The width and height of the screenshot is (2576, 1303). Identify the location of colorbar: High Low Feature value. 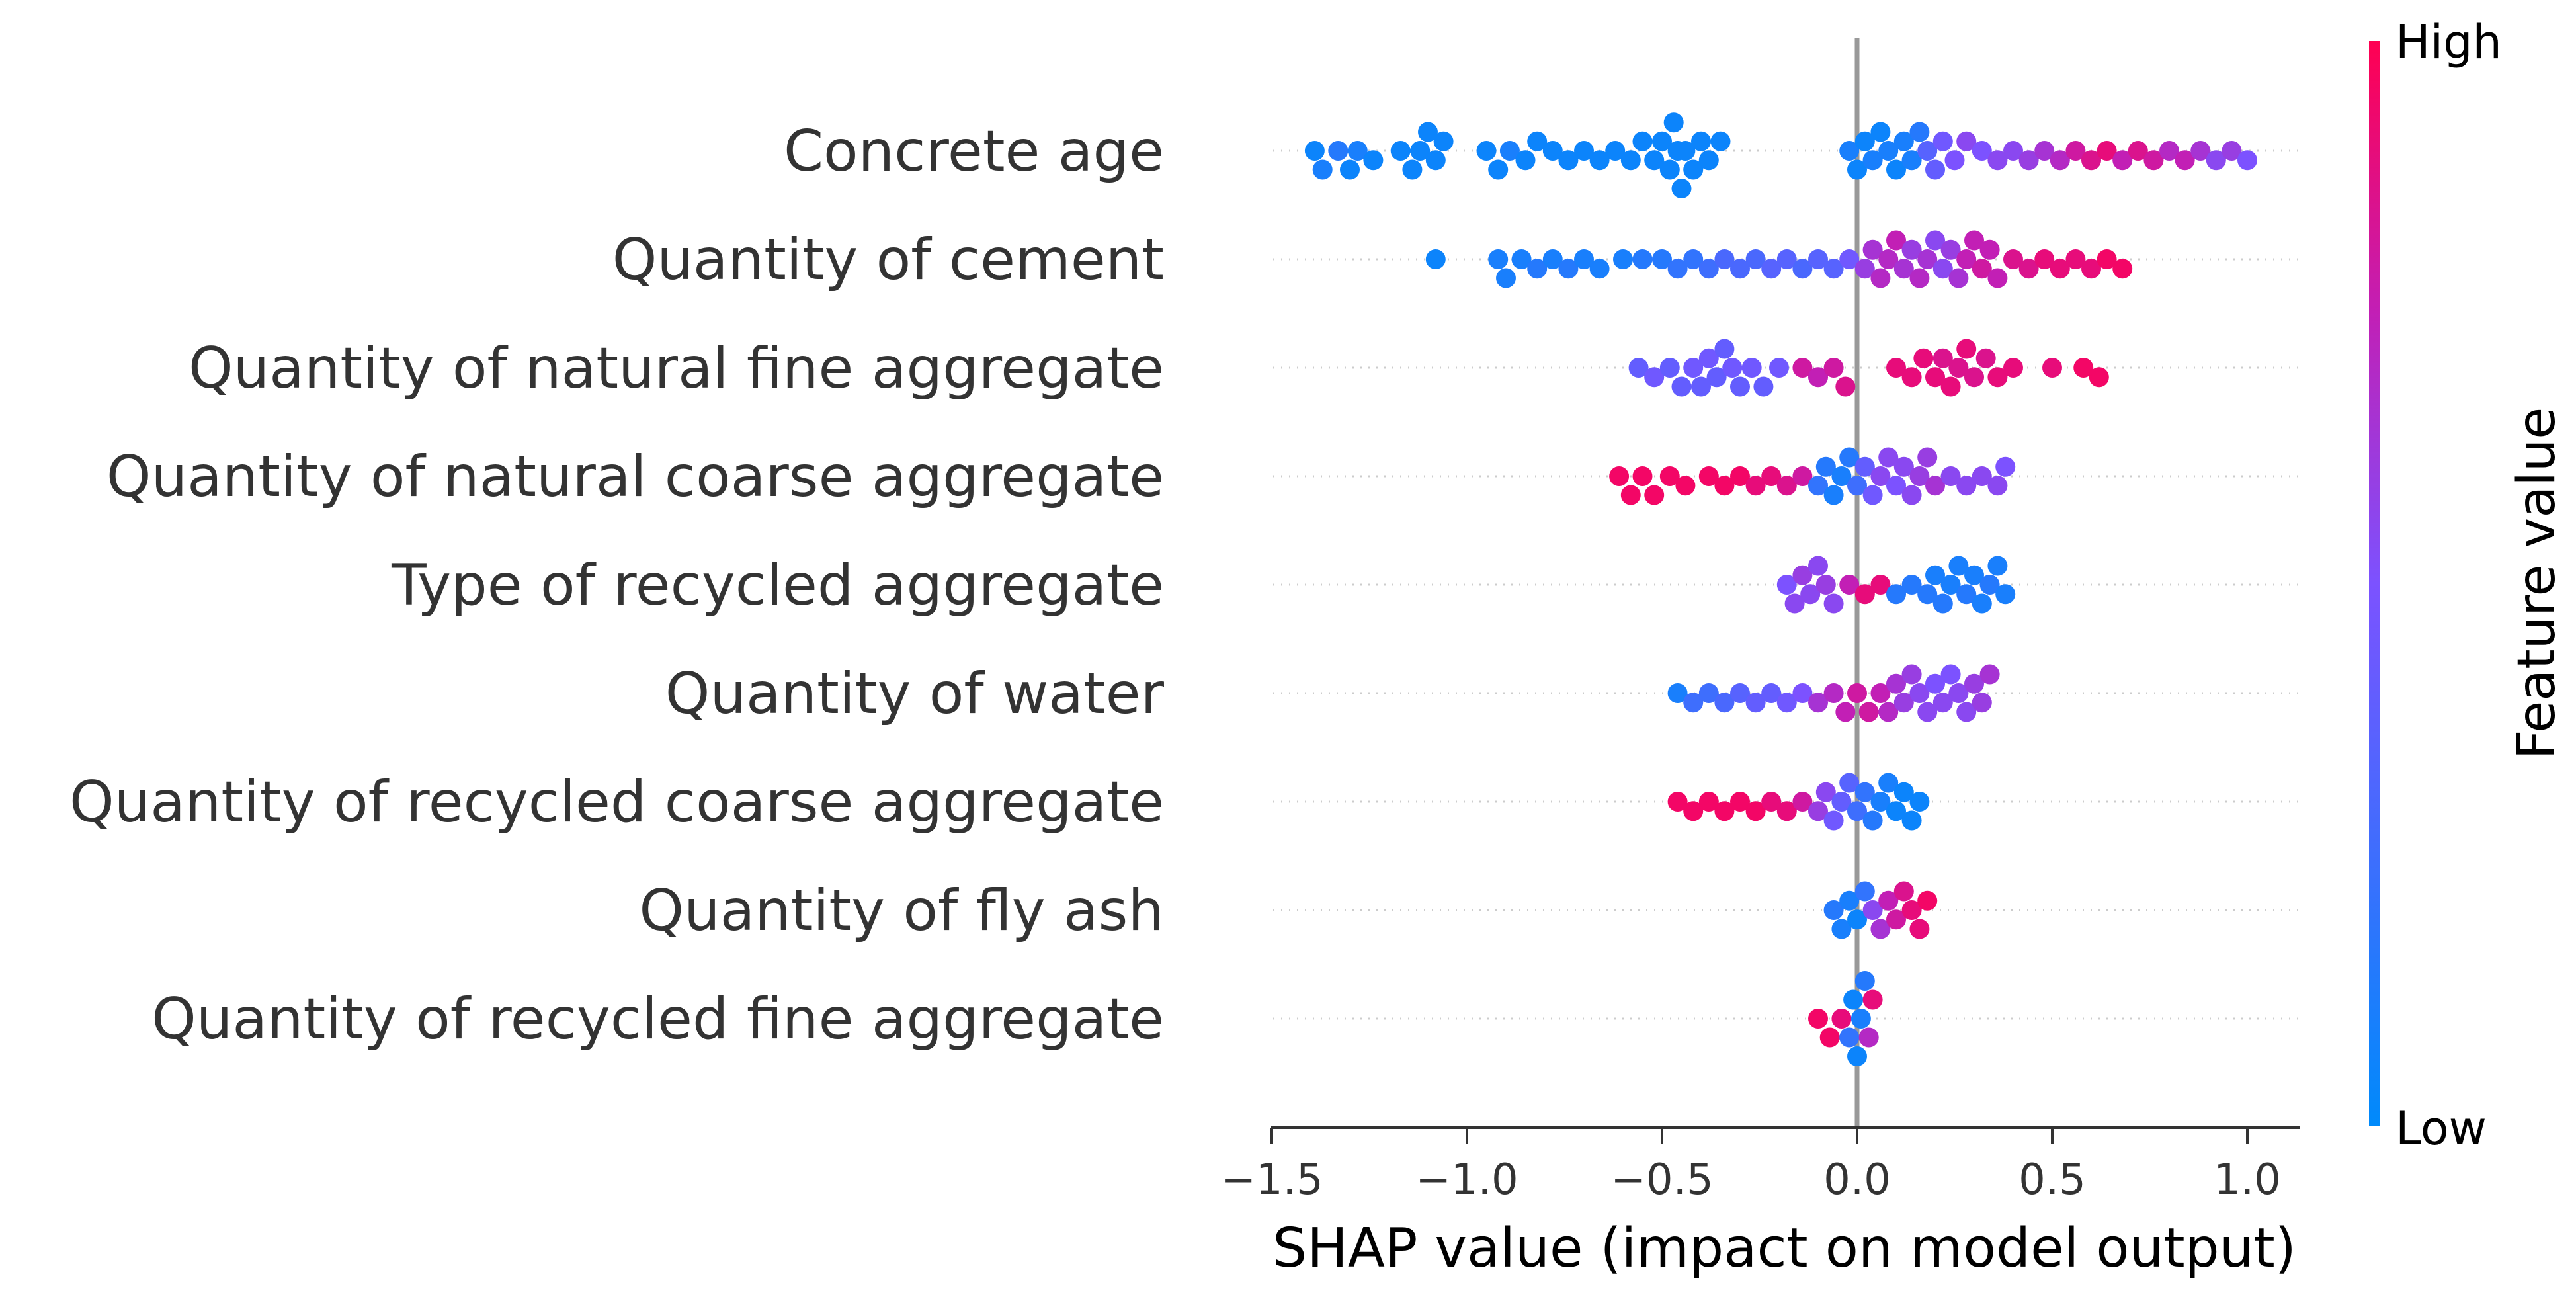
(2468, 585).